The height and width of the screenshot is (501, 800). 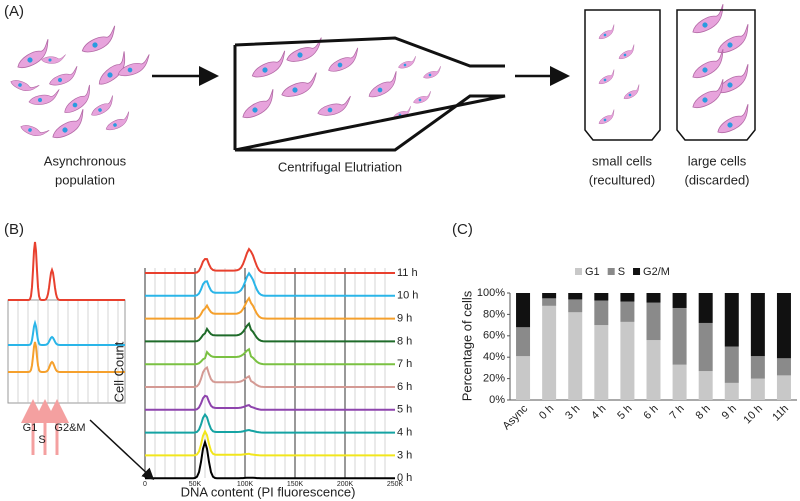 What do you see at coordinates (494, 314) in the screenshot?
I see `y-tick-label: 80%` at bounding box center [494, 314].